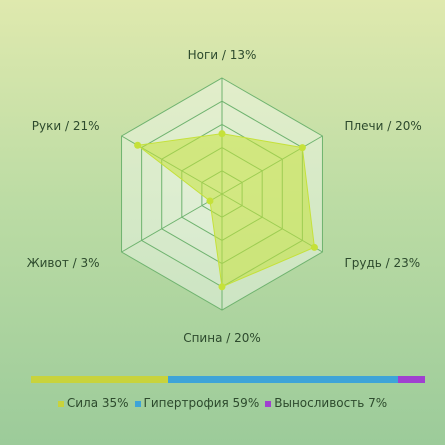  I want to click on radar-axis-label: Руки / 21%, so click(66, 126).